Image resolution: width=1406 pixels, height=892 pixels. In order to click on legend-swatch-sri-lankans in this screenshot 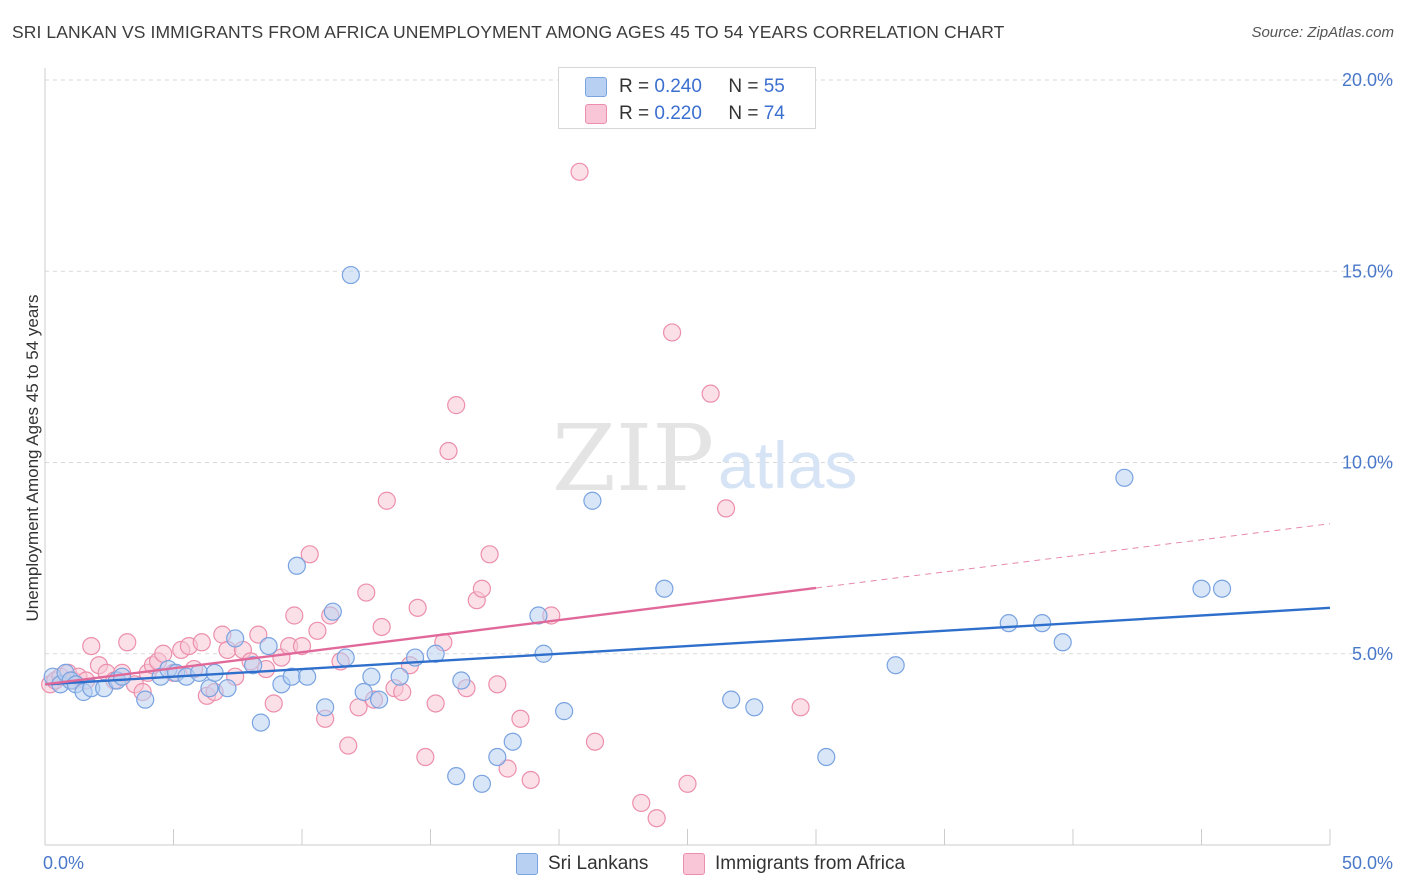, I will do `click(596, 87)`.